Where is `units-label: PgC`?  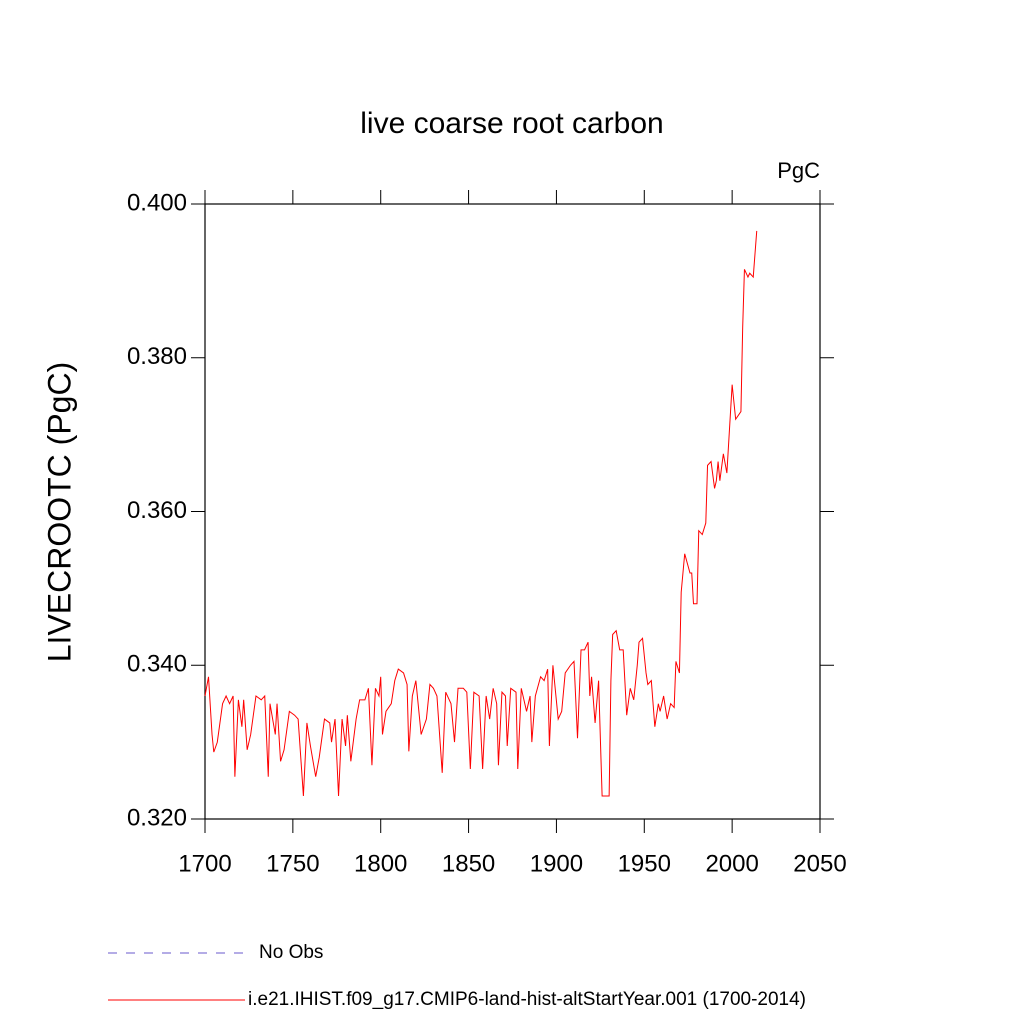 units-label: PgC is located at coordinates (798, 170).